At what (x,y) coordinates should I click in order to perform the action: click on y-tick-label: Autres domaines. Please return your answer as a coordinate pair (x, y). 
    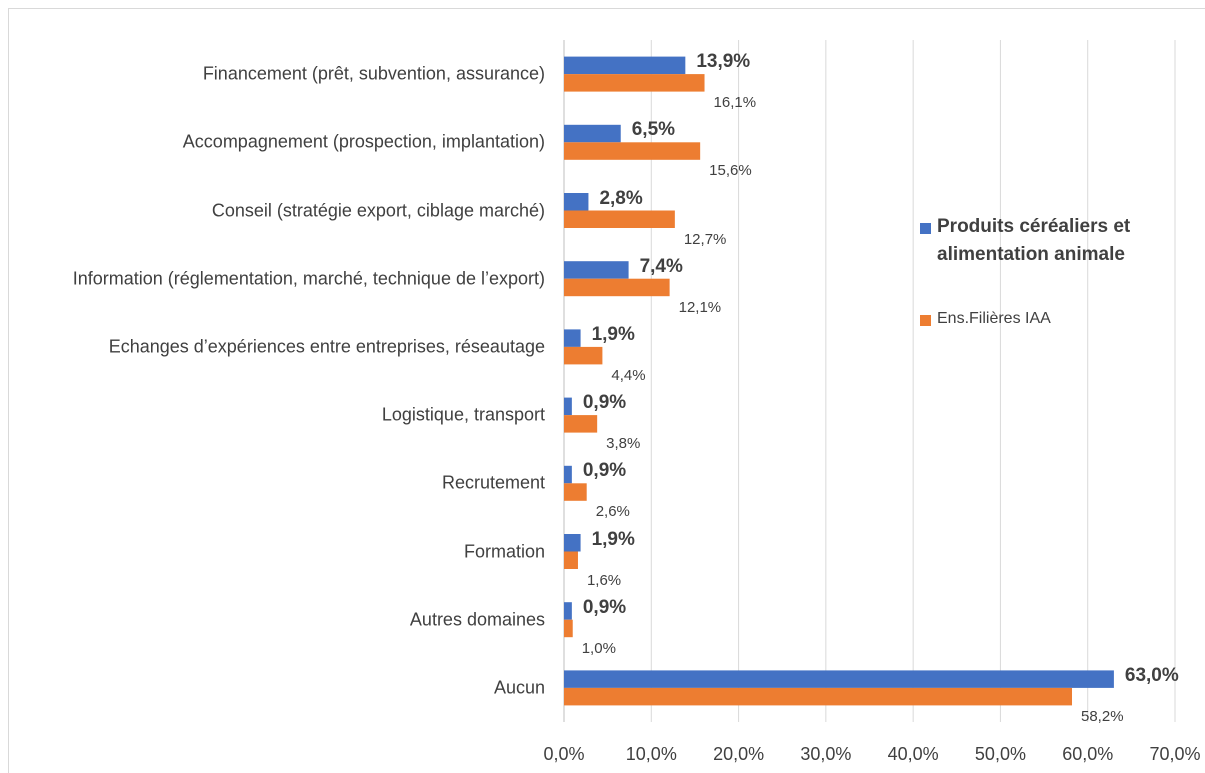
    Looking at the image, I should click on (477, 619).